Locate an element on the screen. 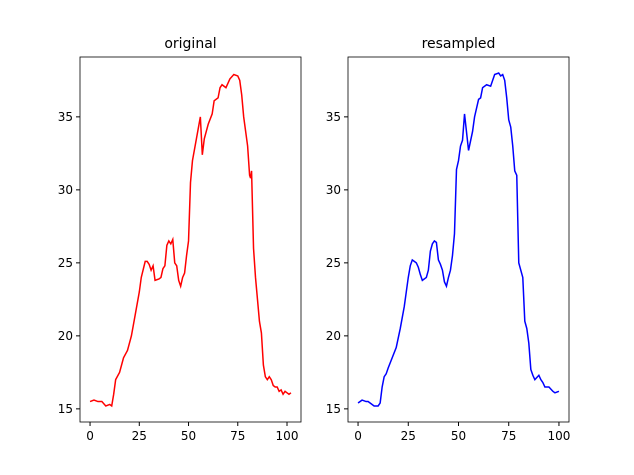 The height and width of the screenshot is (475, 634). chart-title: resampled is located at coordinates (459, 44).